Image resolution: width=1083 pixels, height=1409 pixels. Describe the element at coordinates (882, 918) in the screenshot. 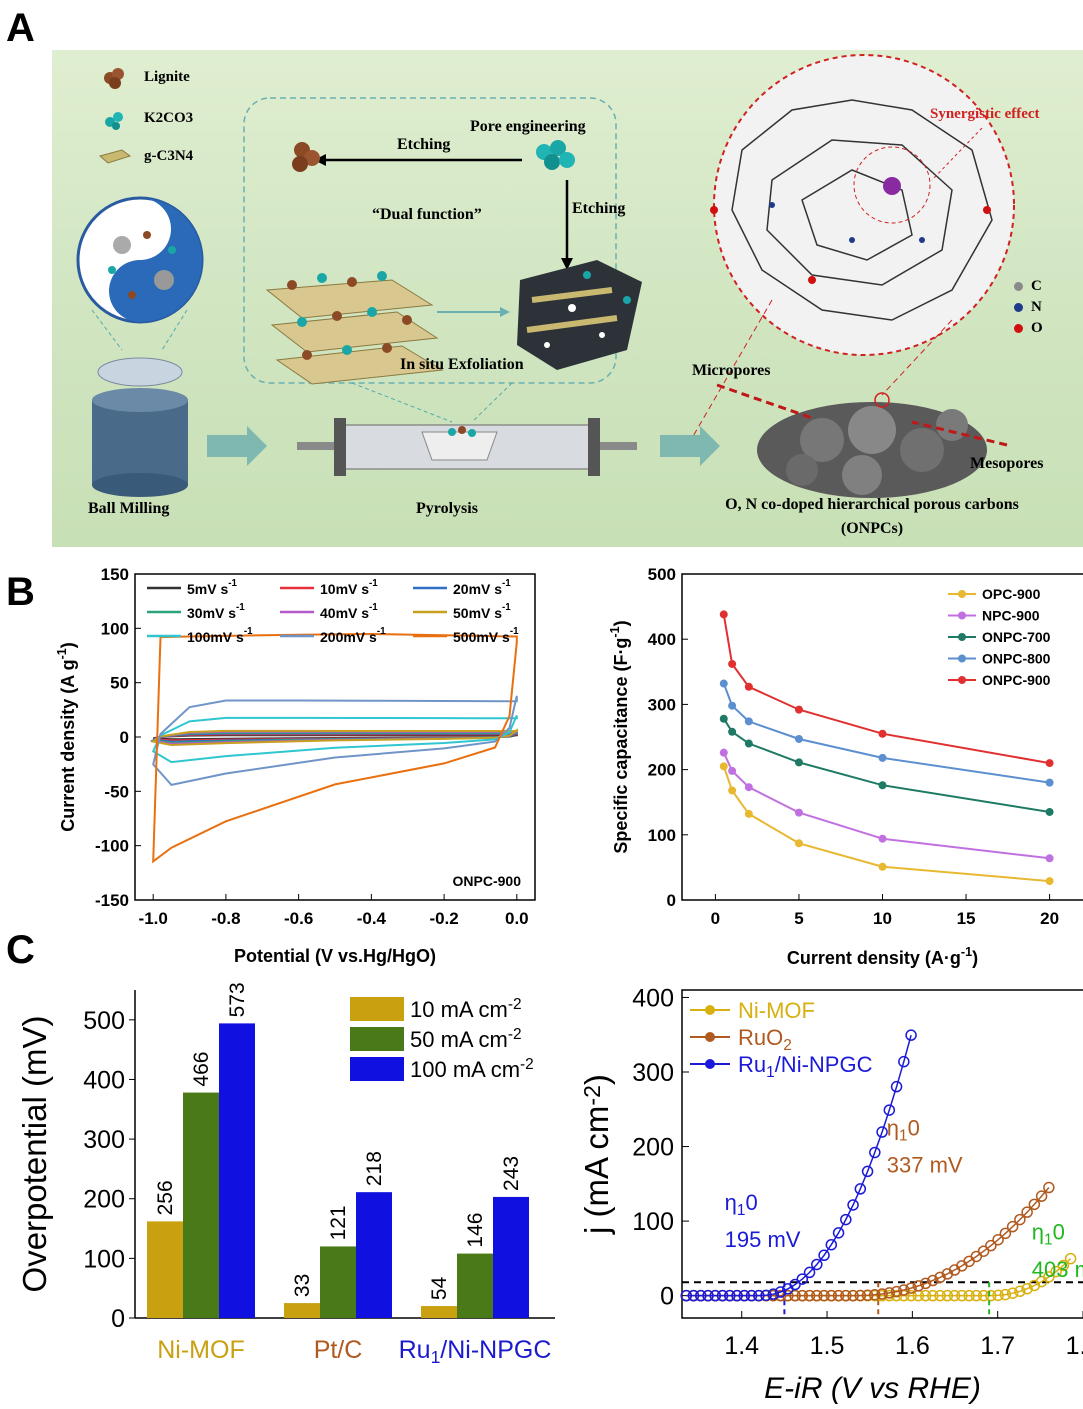

I see `x-tick-label: 10` at that location.